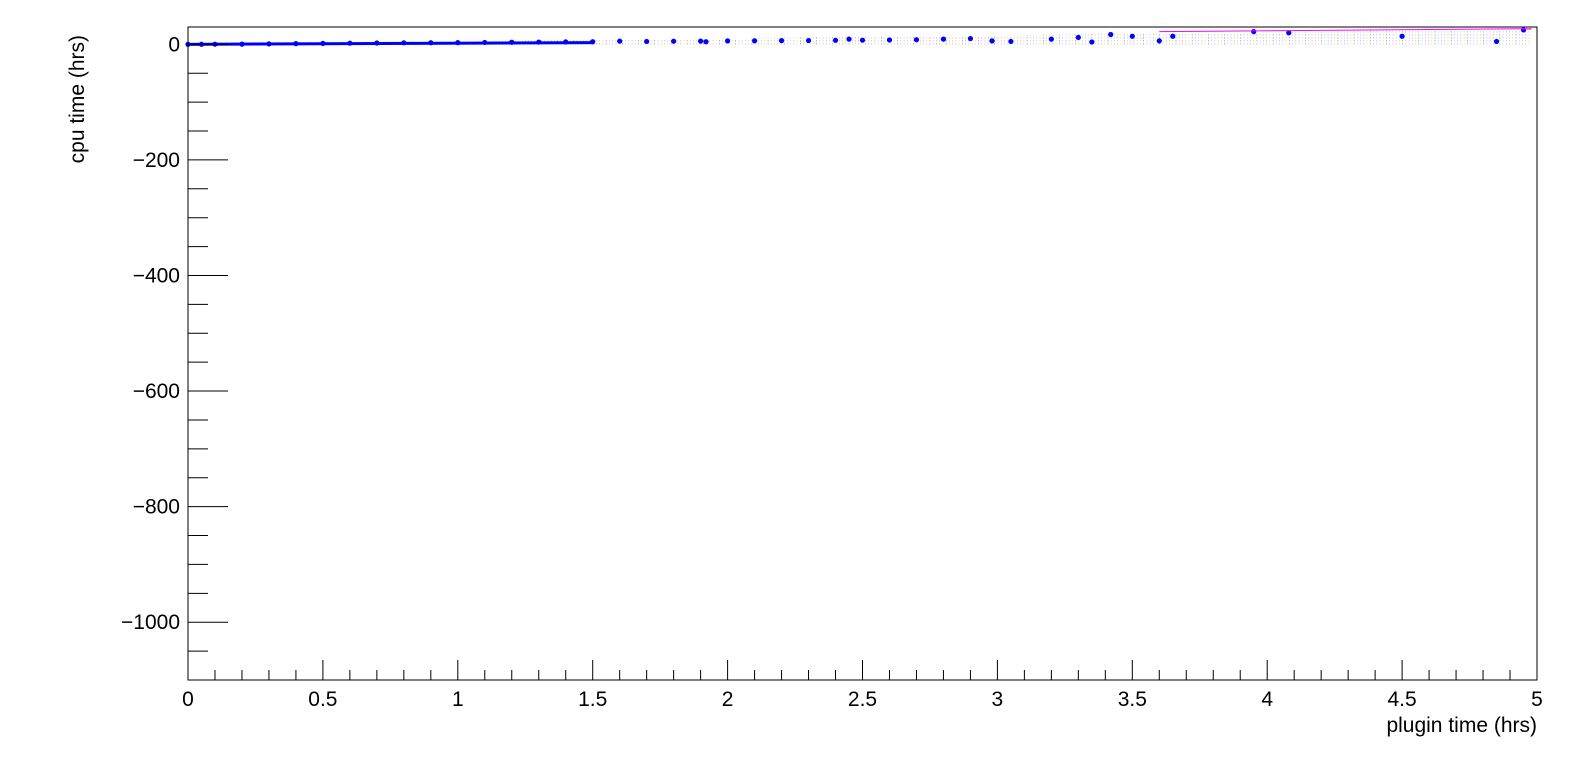 The height and width of the screenshot is (772, 1596). What do you see at coordinates (592, 699) in the screenshot?
I see `x-tick-label: 1.5` at bounding box center [592, 699].